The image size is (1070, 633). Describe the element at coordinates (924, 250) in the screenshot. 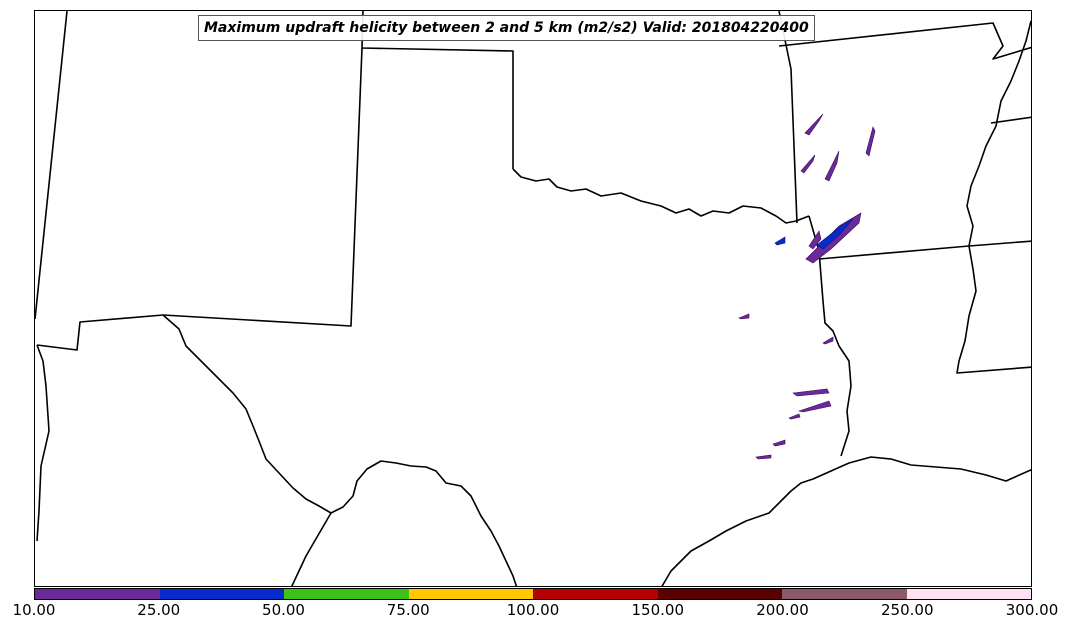

I see `ar-la-border` at that location.